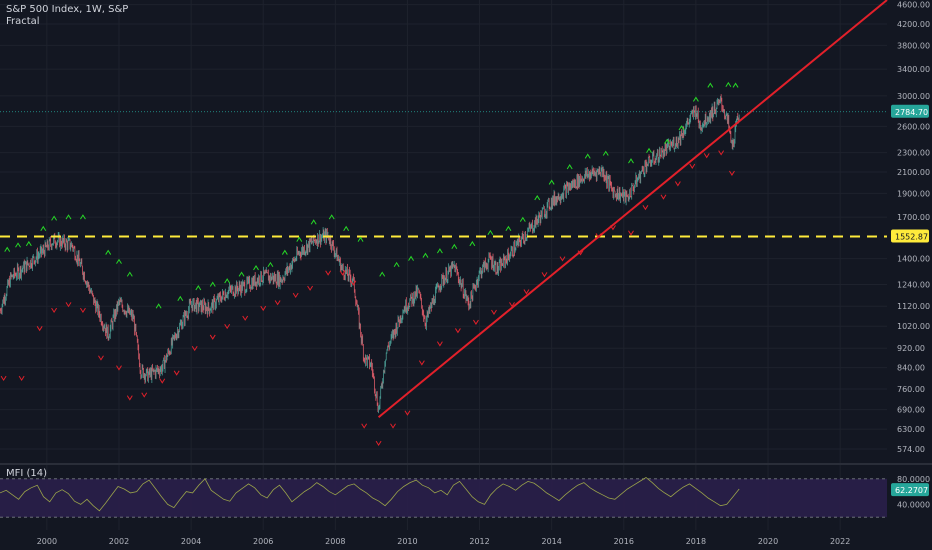 This screenshot has width=932, height=550. What do you see at coordinates (913, 5) in the screenshot?
I see `price-tick-label: 4600.00` at bounding box center [913, 5].